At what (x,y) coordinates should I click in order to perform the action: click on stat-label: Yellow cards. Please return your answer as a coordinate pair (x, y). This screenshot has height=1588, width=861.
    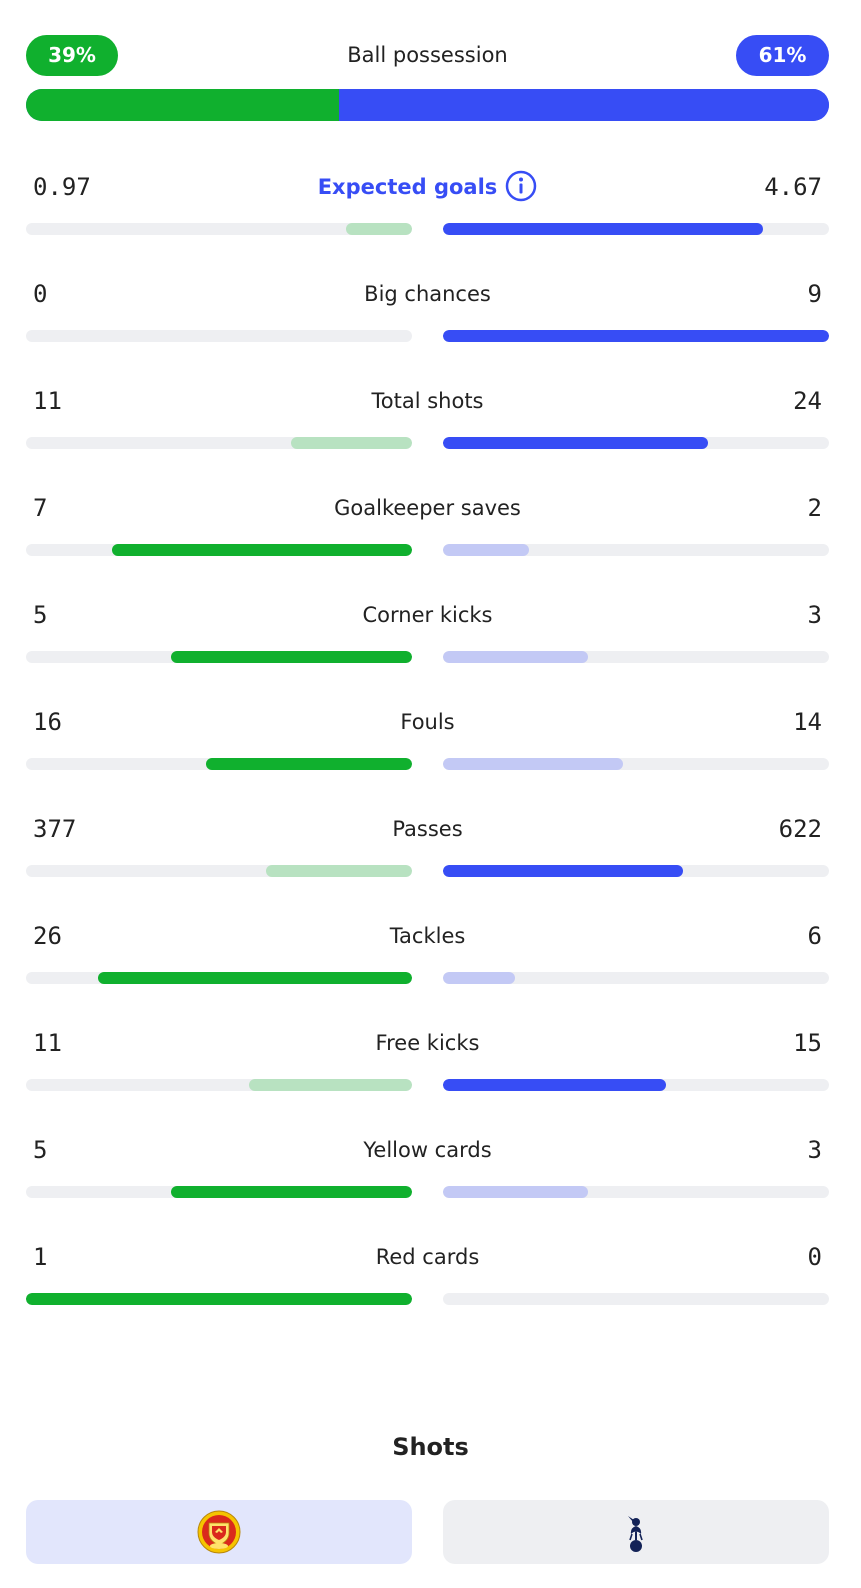
    Looking at the image, I should click on (427, 1150).